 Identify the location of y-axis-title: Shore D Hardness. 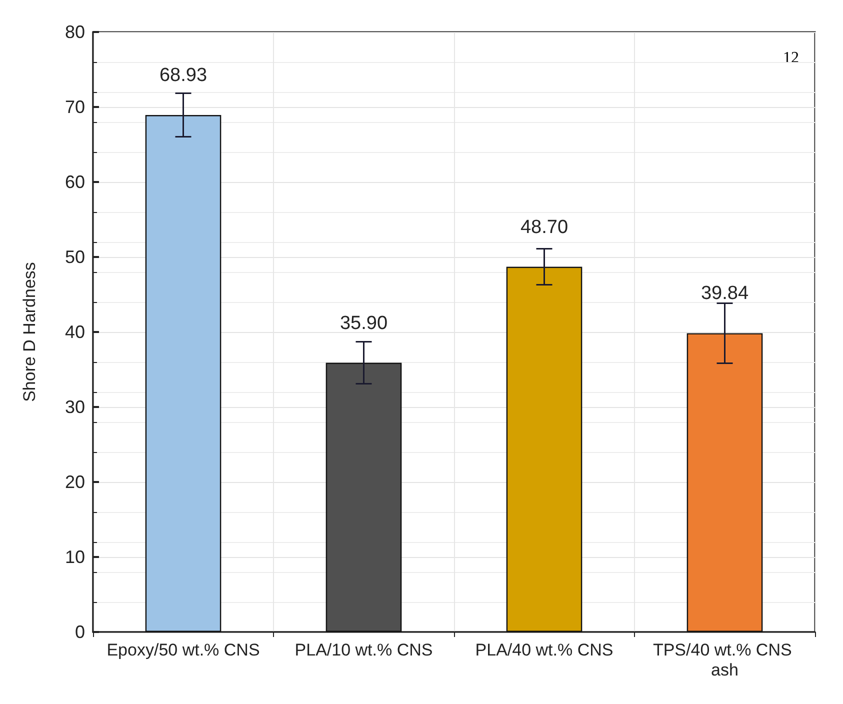
(29, 332).